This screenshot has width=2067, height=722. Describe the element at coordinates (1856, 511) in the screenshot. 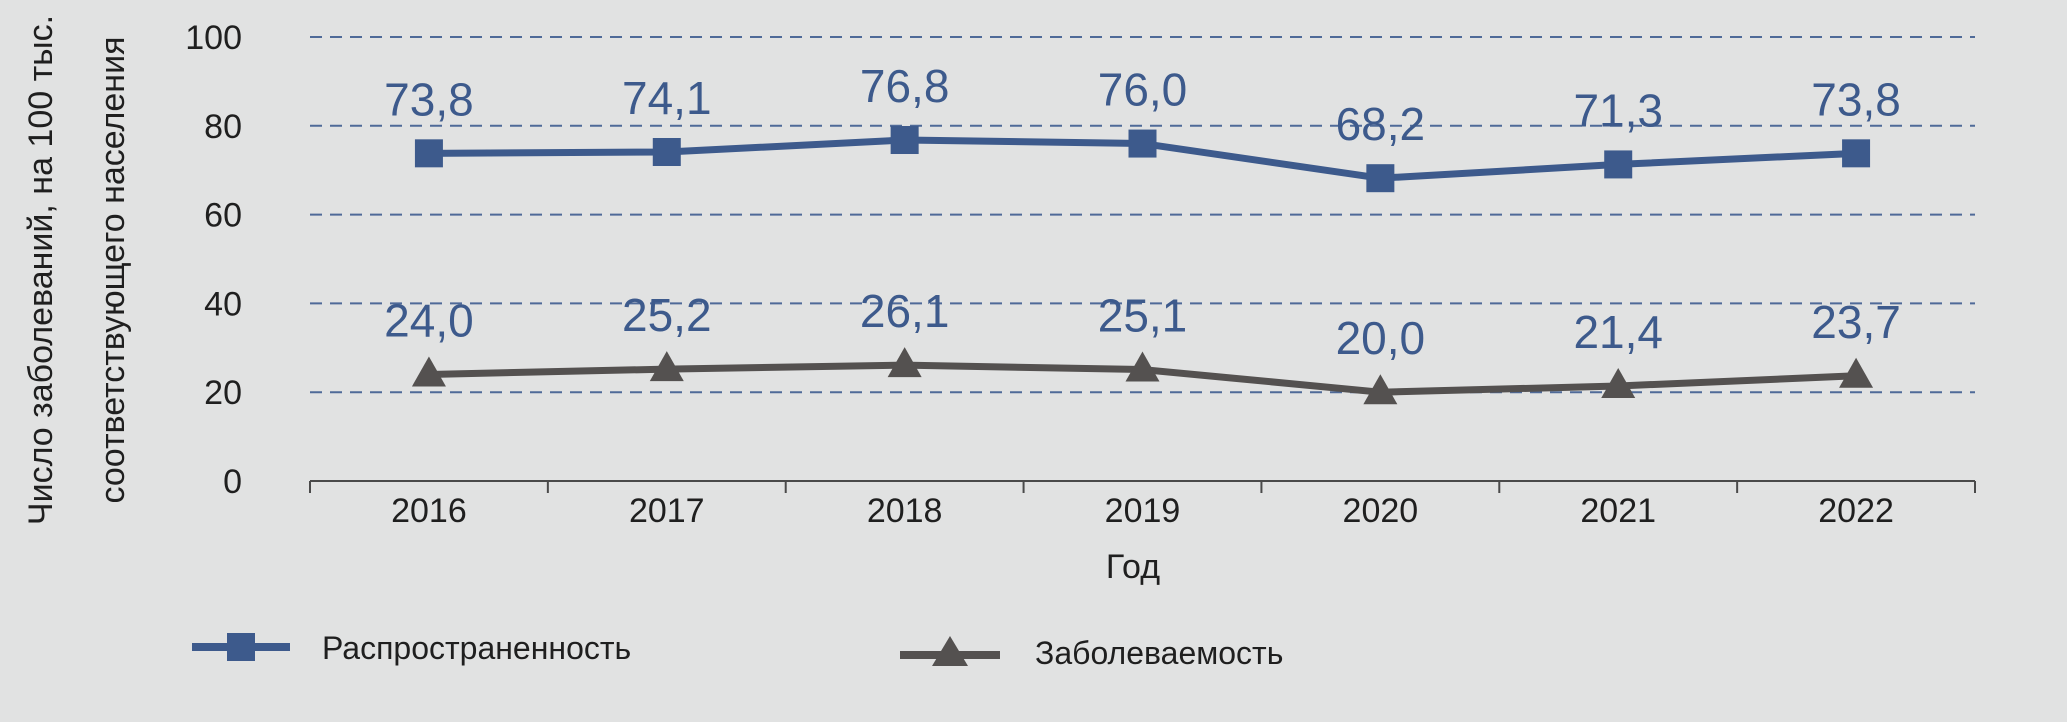

I see `x-tick-label: 2022` at that location.